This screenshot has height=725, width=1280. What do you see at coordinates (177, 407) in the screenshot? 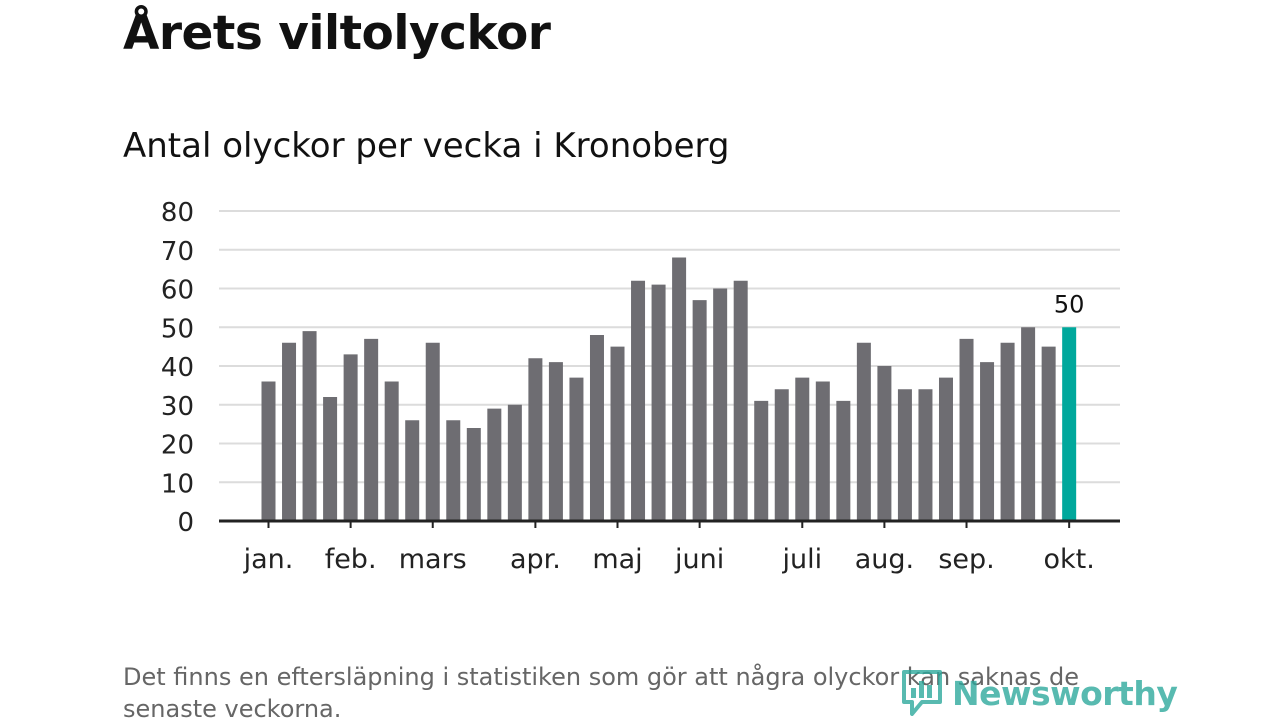
I see `y-tick-label: 30` at bounding box center [177, 407].